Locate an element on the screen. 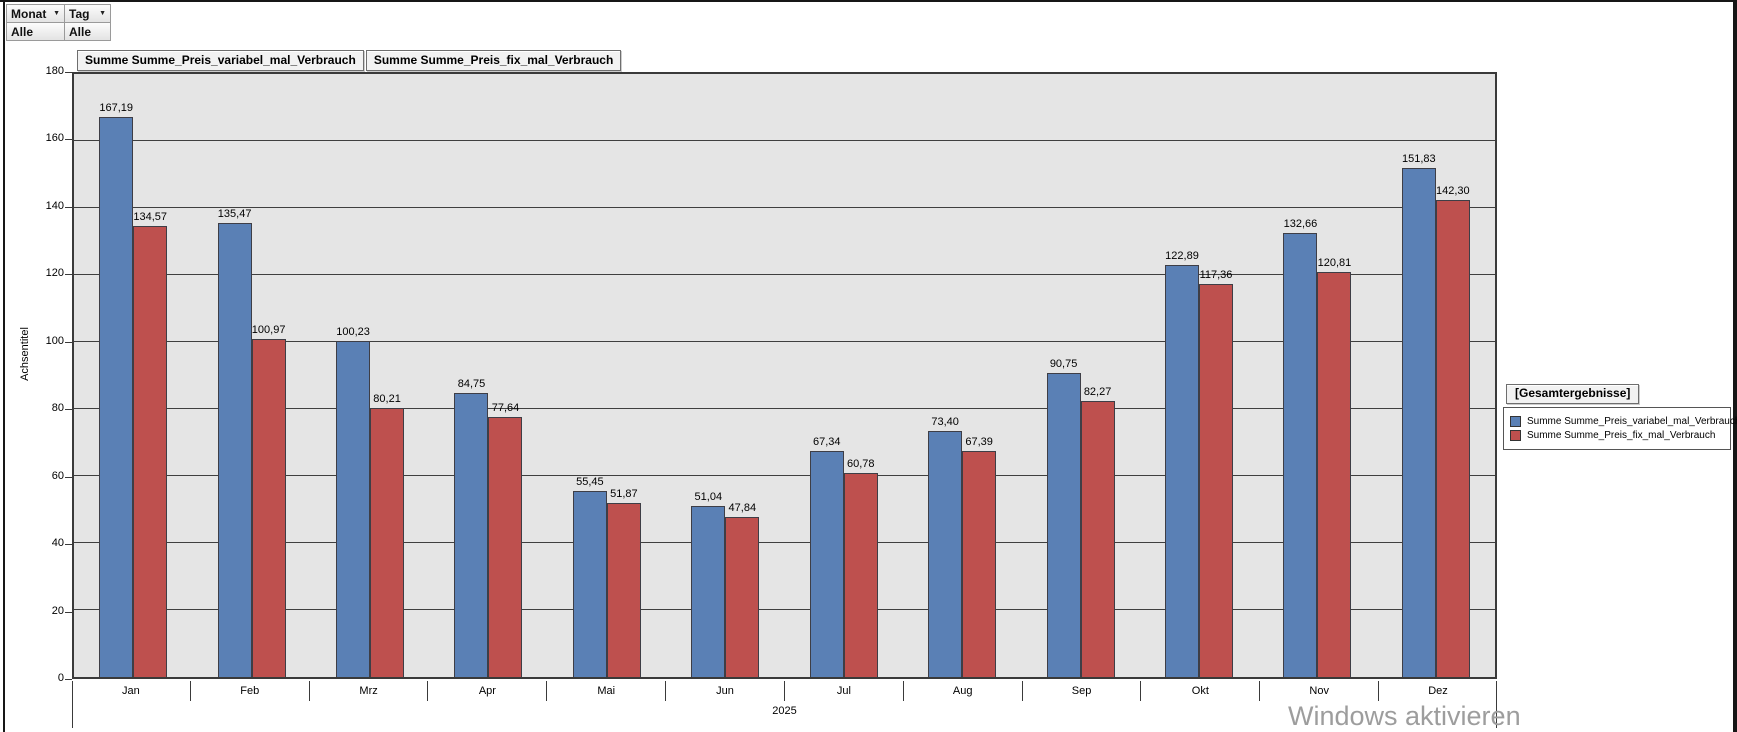 The width and height of the screenshot is (1737, 732). data-label-fix-jan: 134,57 is located at coordinates (150, 217).